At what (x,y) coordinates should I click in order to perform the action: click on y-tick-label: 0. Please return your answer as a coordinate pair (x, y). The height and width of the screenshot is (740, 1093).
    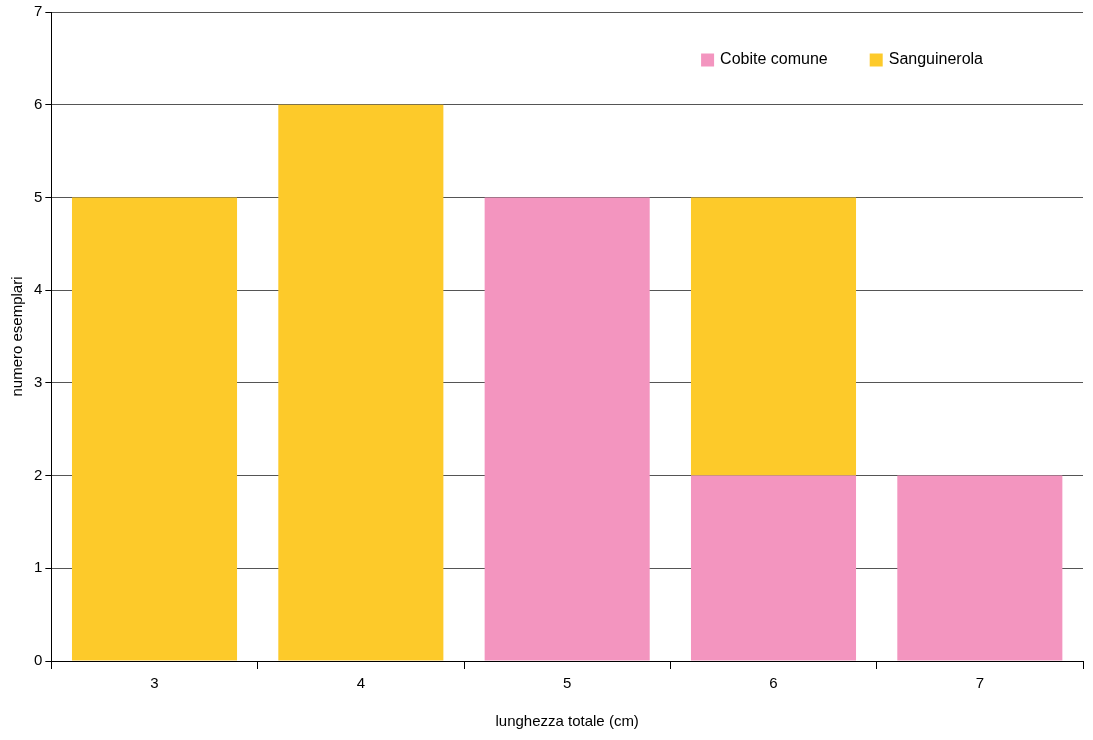
    Looking at the image, I should click on (38, 660).